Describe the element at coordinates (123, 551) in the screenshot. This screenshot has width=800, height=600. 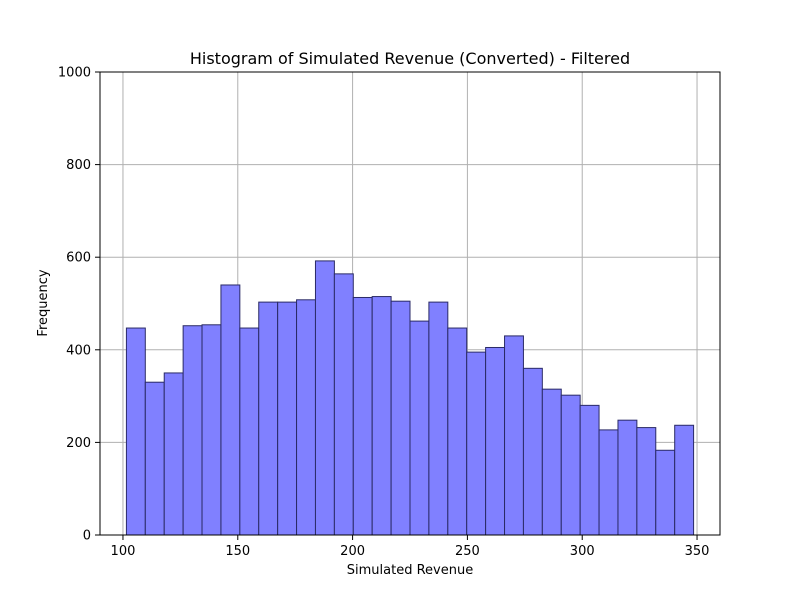
I see `x-tick-label: 100` at that location.